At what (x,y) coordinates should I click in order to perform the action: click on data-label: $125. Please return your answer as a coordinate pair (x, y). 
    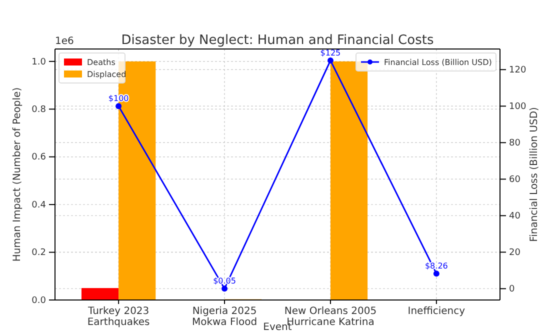
    Looking at the image, I should click on (330, 53).